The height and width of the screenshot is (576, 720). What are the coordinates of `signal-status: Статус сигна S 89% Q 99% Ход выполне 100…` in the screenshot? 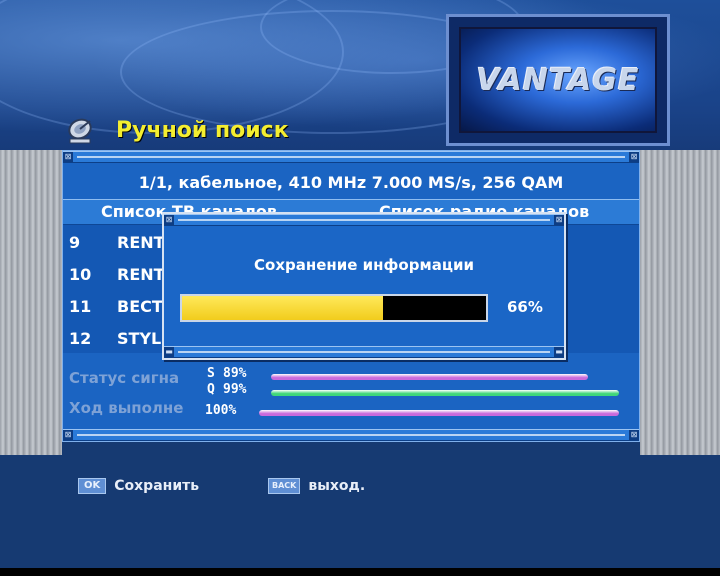 It's located at (351, 398).